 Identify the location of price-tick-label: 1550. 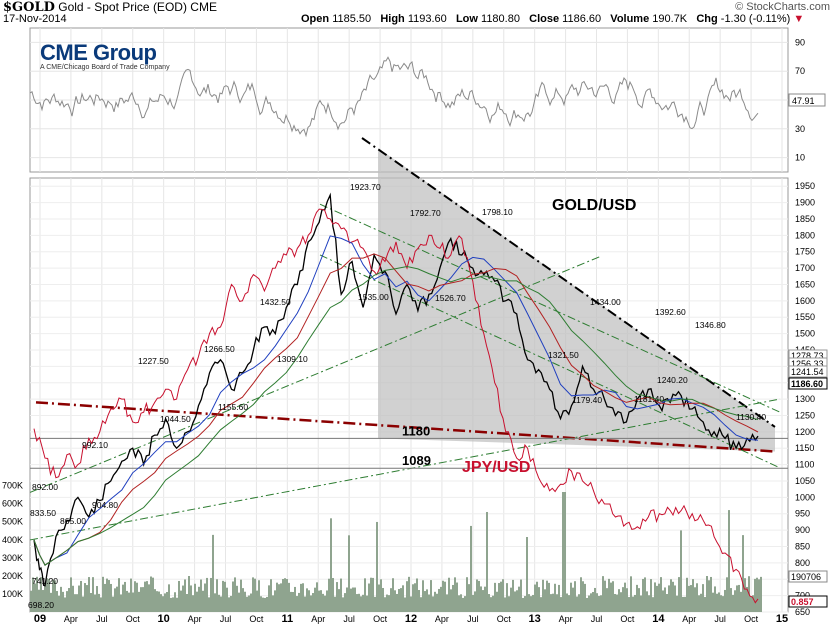
(805, 317).